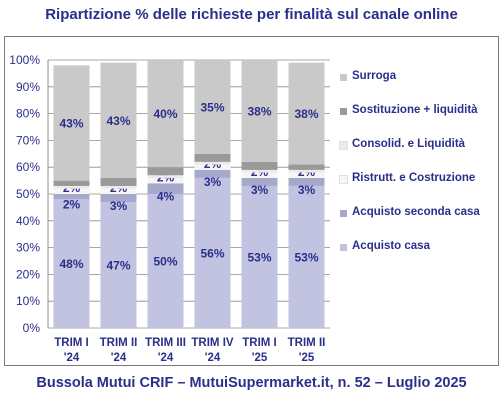 Image resolution: width=503 pixels, height=402 pixels. What do you see at coordinates (166, 197) in the screenshot?
I see `data-label: 4%` at bounding box center [166, 197].